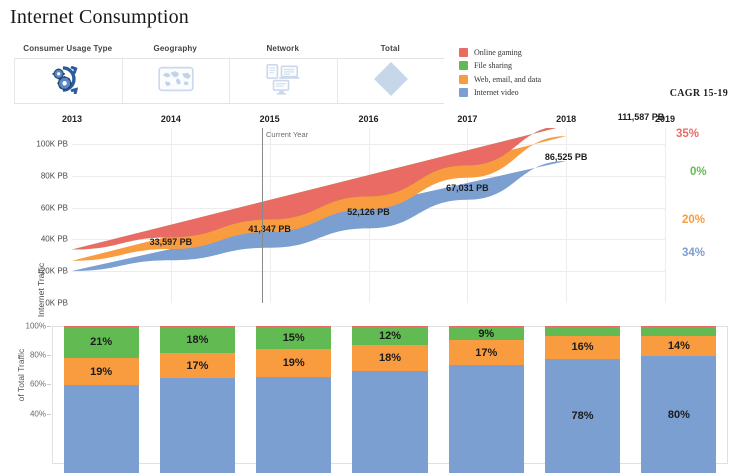  I want to click on diamond-icon, so click(391, 81).